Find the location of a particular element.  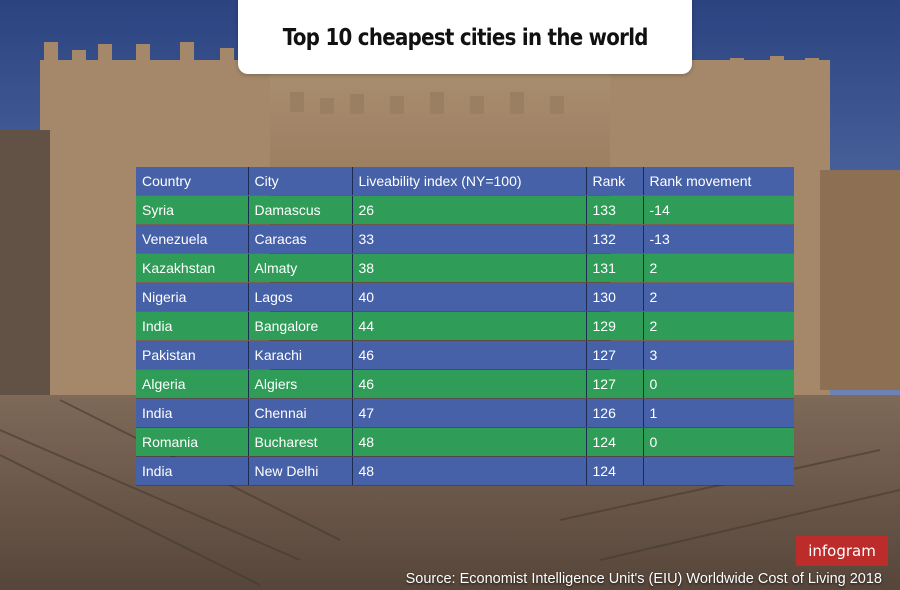

table-cell is located at coordinates (718, 471).